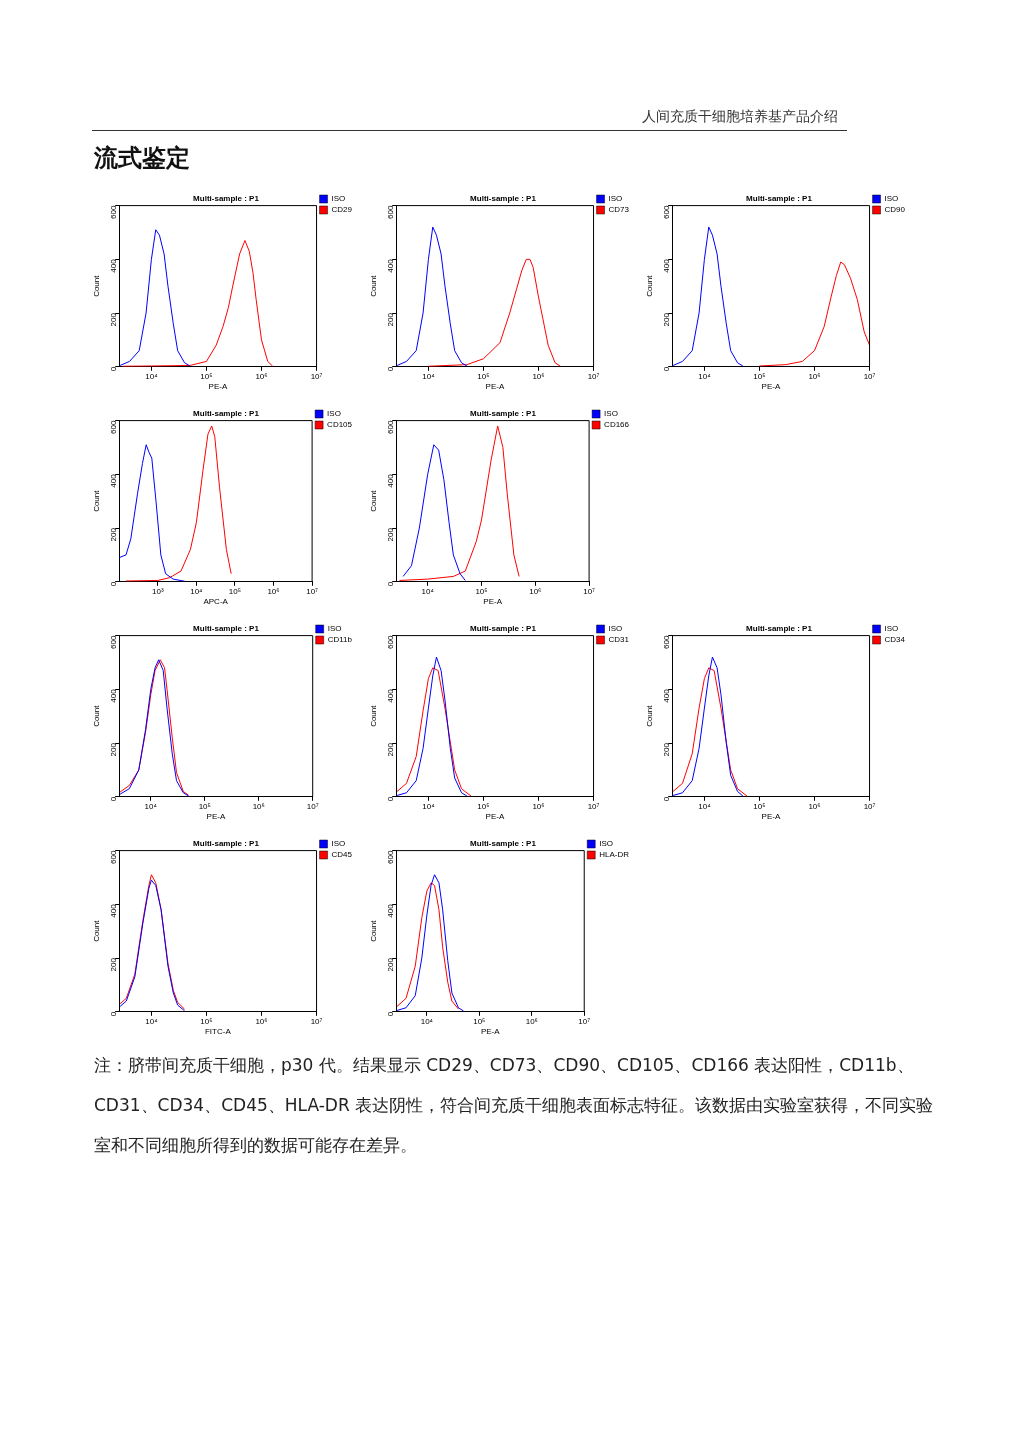 This screenshot has height=1448, width=1024. I want to click on x-axis-title: FITC-A, so click(218, 1032).